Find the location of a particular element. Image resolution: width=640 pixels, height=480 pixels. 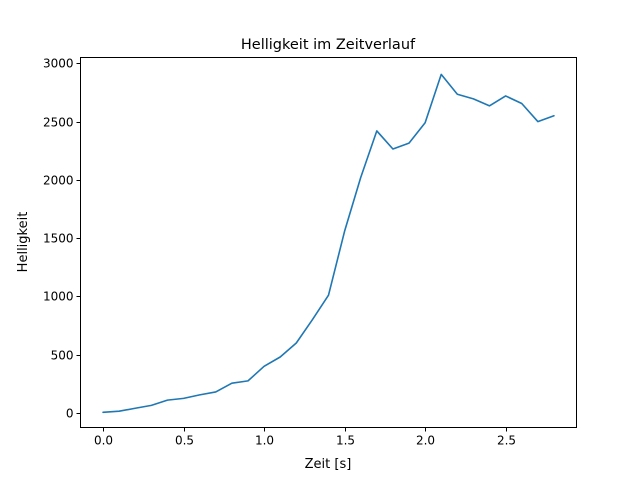

y-tick-label: 2000 is located at coordinates (58, 181).